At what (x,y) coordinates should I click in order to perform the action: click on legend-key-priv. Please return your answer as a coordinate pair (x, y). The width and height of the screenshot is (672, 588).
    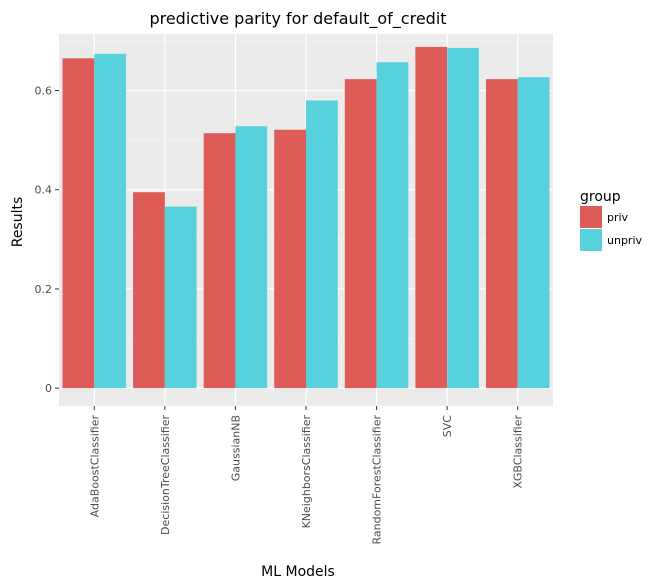
    Looking at the image, I should click on (591, 217).